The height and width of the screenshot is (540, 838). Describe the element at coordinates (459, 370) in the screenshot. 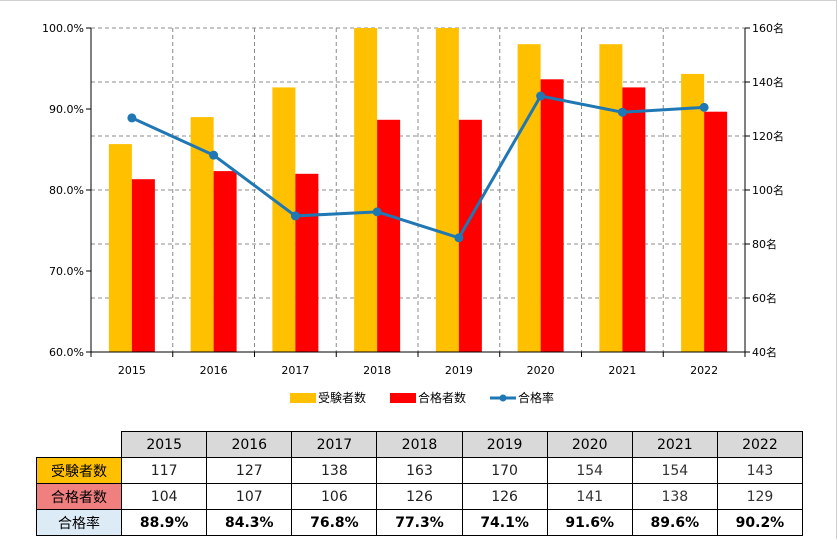

I see `x-tick-label: 2019` at that location.